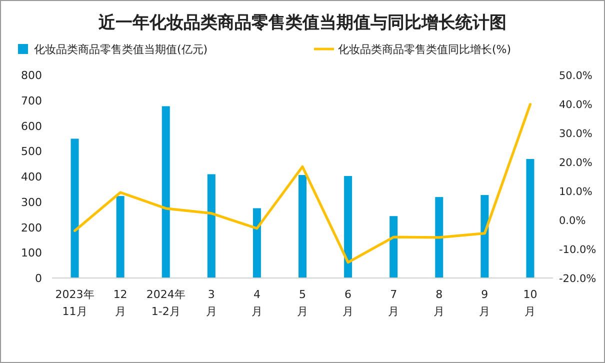 The width and height of the screenshot is (605, 363). Describe the element at coordinates (302, 23) in the screenshot. I see `chart-title: 近一年化妆品类商品零售类值当期值与同比增长统计图` at that location.